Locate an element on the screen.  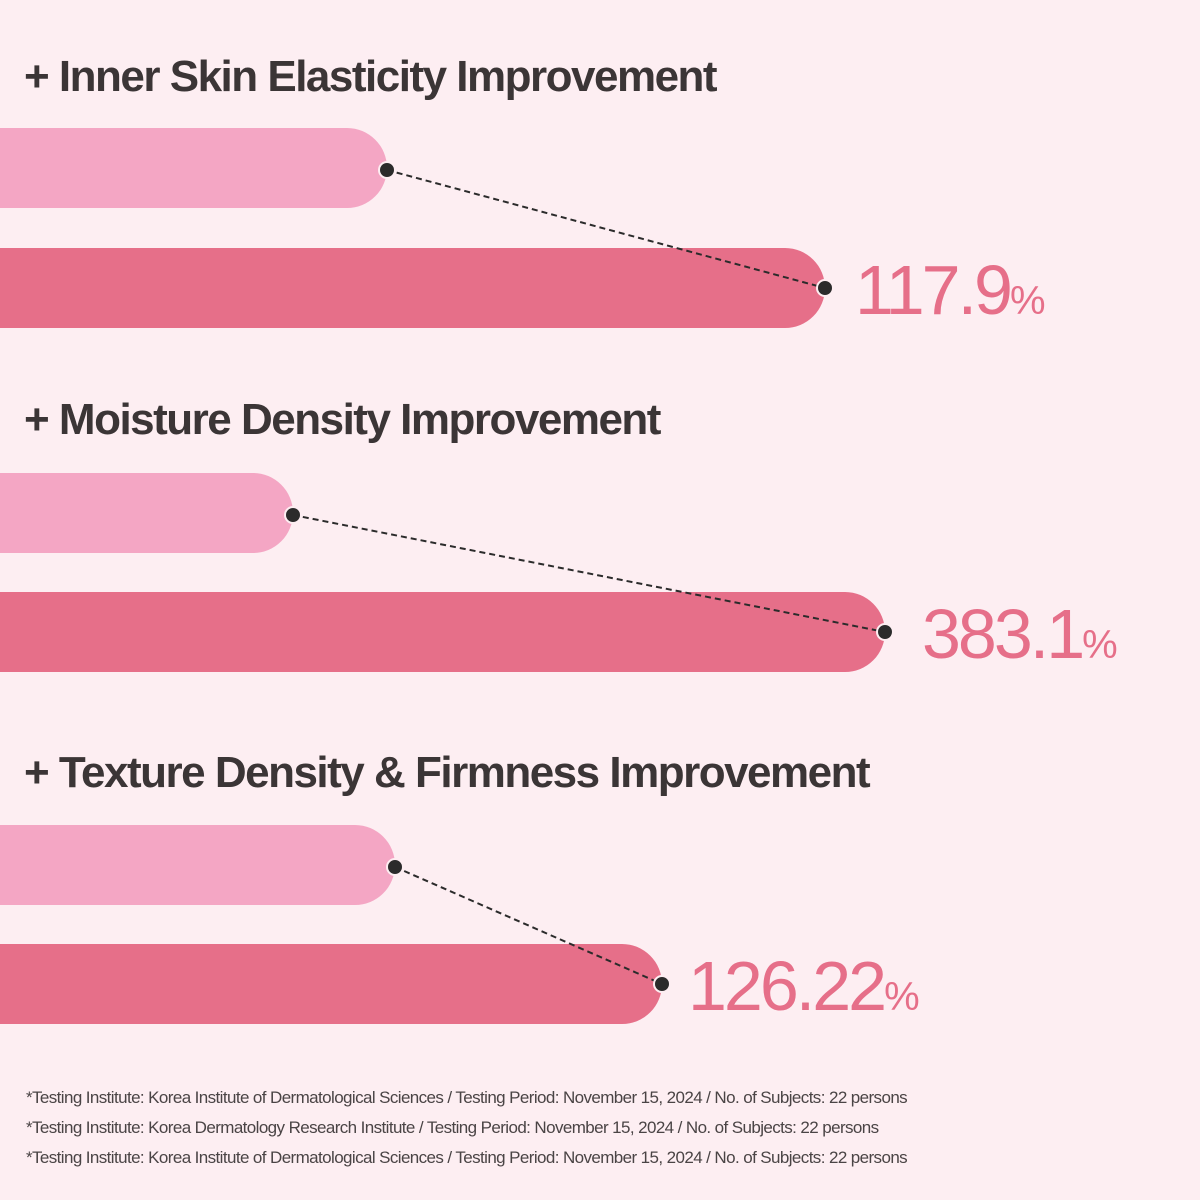
value-label: 117.9% is located at coordinates (950, 290).